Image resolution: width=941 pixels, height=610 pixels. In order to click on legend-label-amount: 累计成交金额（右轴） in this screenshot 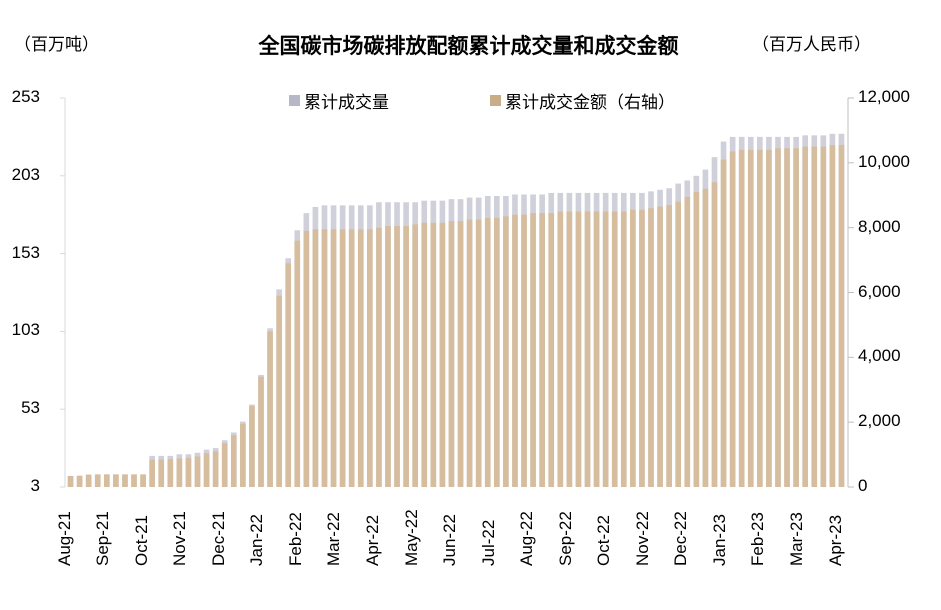, I will do `click(590, 103)`.